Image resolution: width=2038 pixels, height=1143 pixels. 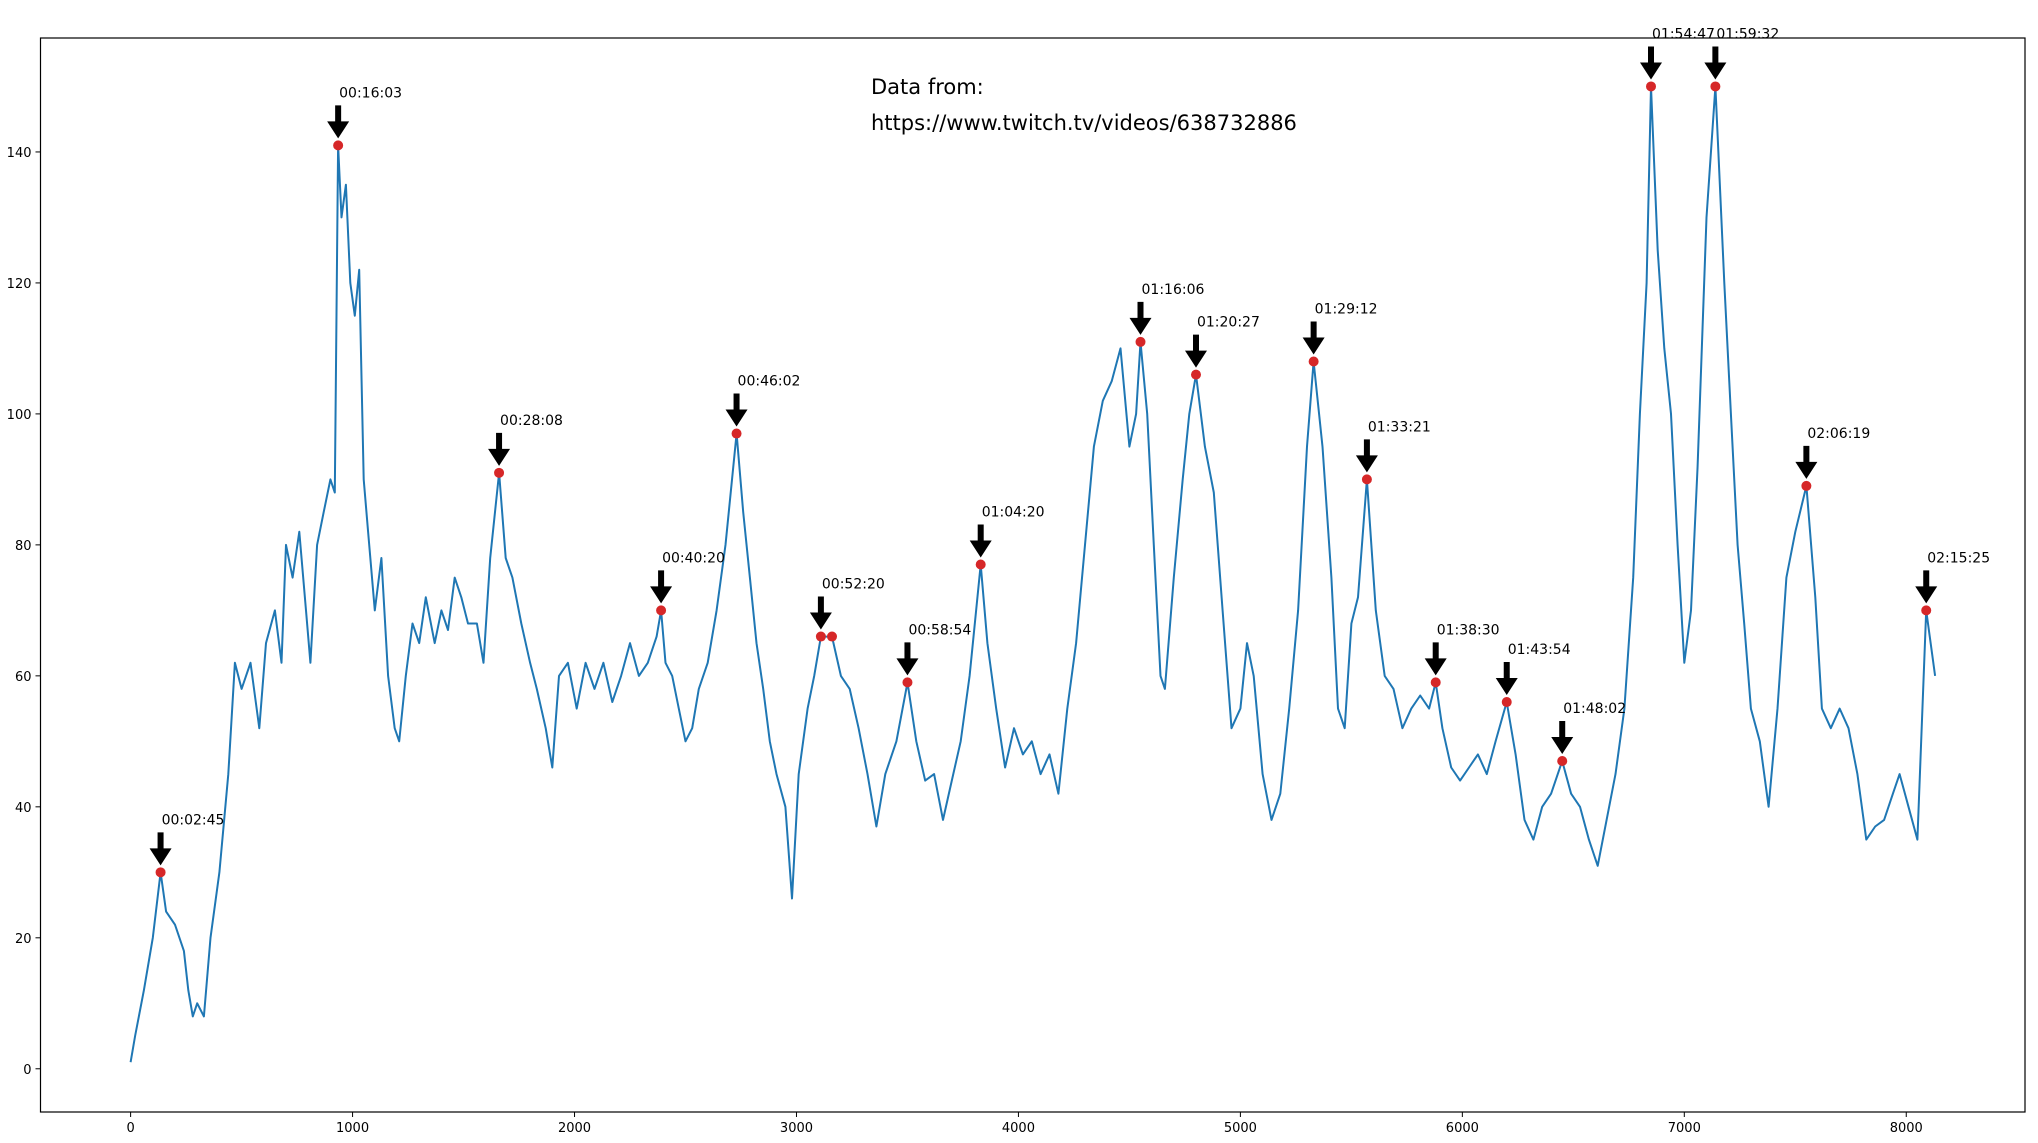 I want to click on x-tick-label: 4000, so click(x=1018, y=1128).